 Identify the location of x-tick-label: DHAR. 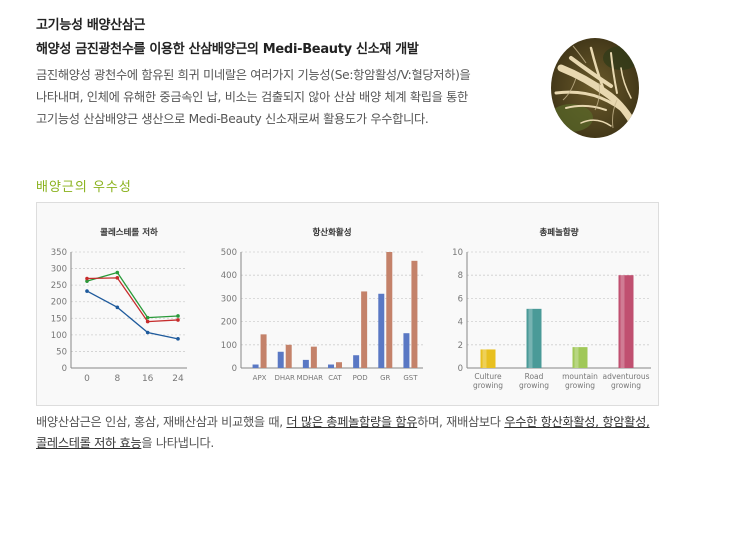
(285, 378).